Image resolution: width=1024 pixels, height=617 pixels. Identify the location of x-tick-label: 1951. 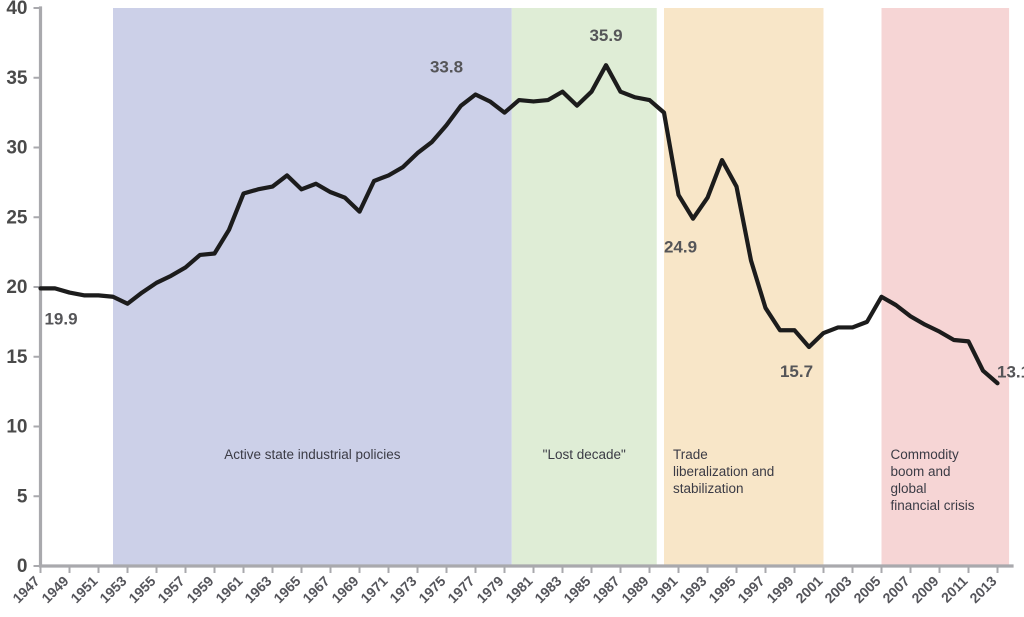
(83, 589).